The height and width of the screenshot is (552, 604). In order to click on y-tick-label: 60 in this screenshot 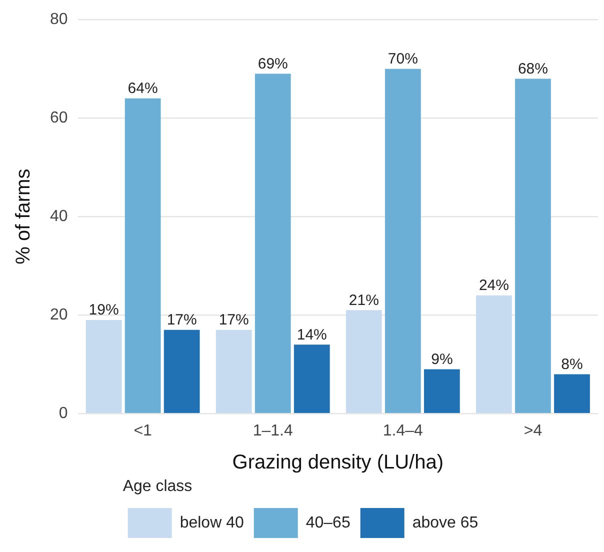, I will do `click(59, 118)`.